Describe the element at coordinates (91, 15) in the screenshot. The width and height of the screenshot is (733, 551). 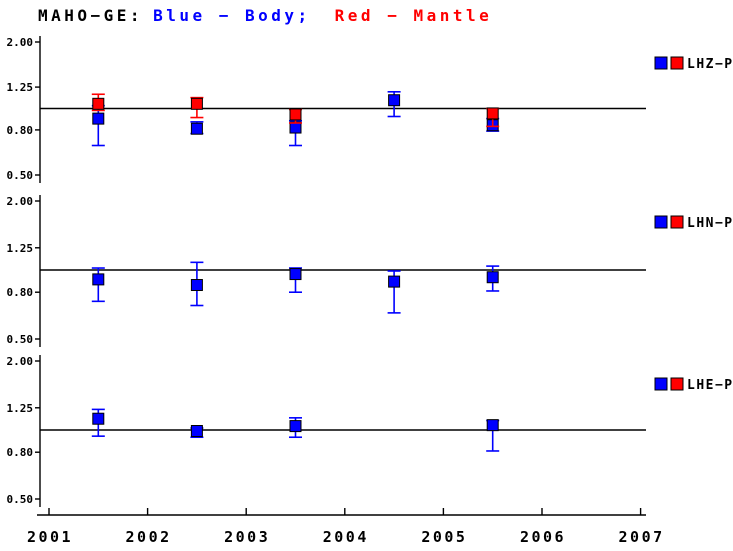
I see `station-name: MAHO−GE:` at that location.